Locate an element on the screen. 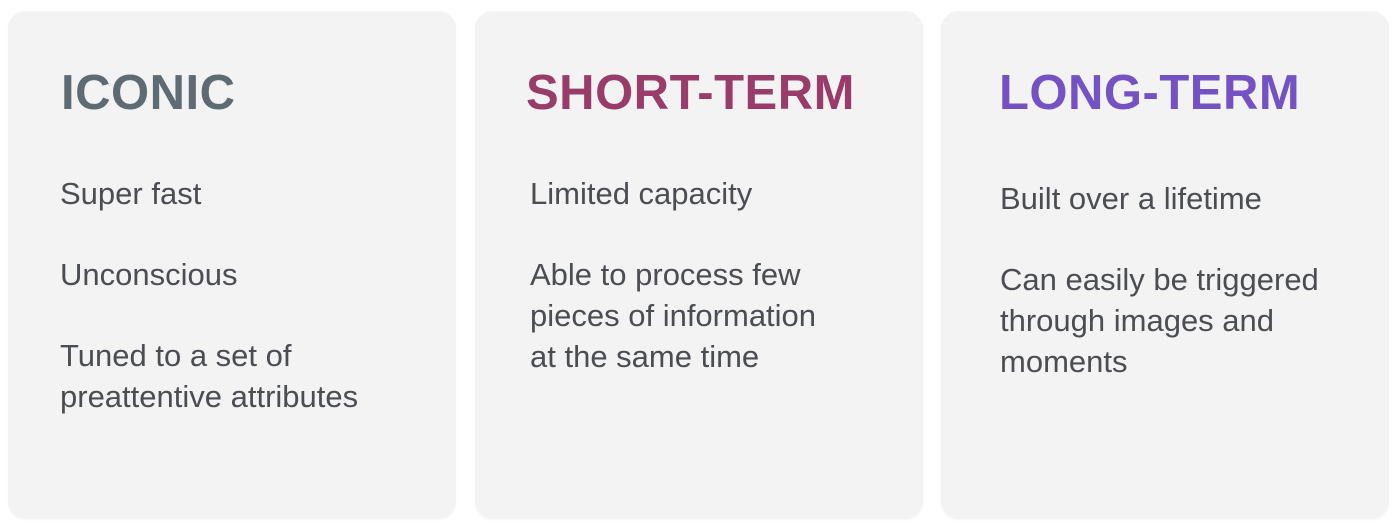  card-title: LONG-TERM is located at coordinates (1150, 93).